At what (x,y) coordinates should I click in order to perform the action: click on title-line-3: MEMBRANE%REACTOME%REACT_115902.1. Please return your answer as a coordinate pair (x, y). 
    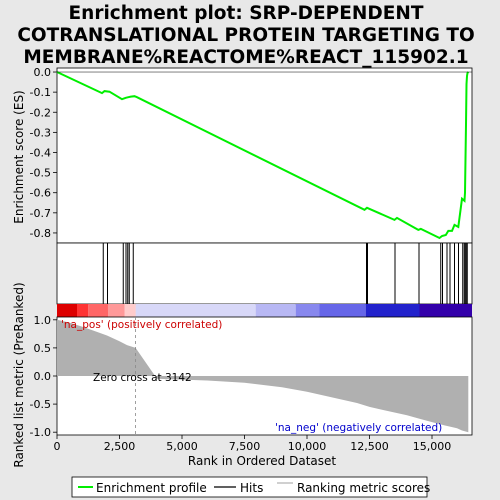
    Looking at the image, I should click on (245, 57).